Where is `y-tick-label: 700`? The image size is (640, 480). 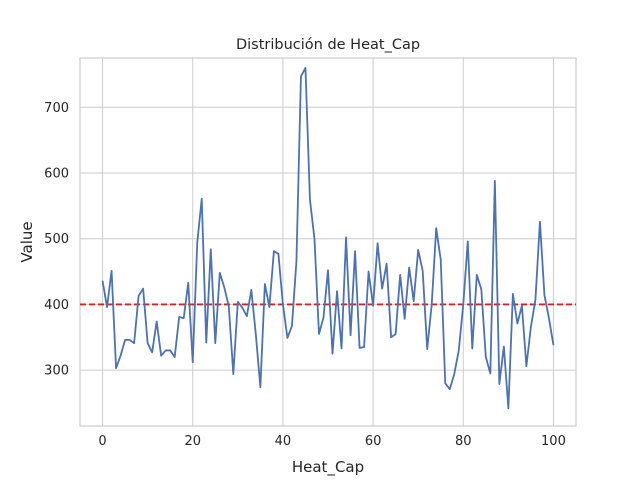 y-tick-label: 700 is located at coordinates (56, 108).